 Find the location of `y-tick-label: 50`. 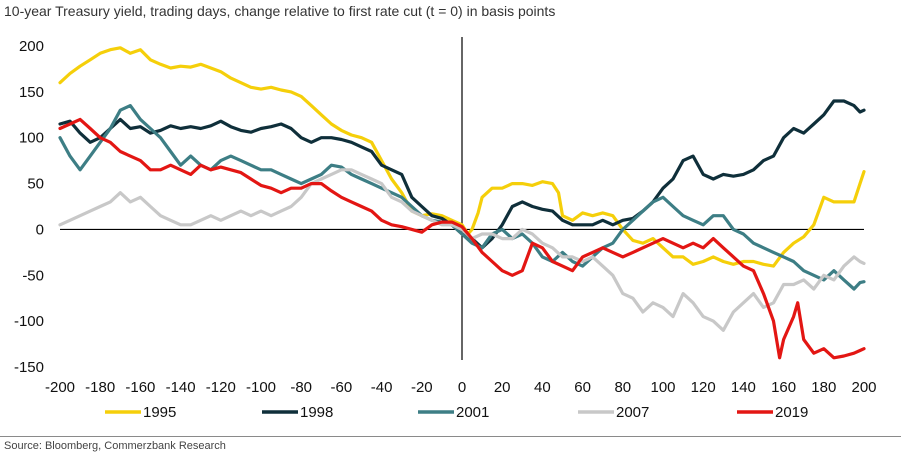

y-tick-label: 50 is located at coordinates (35, 184).